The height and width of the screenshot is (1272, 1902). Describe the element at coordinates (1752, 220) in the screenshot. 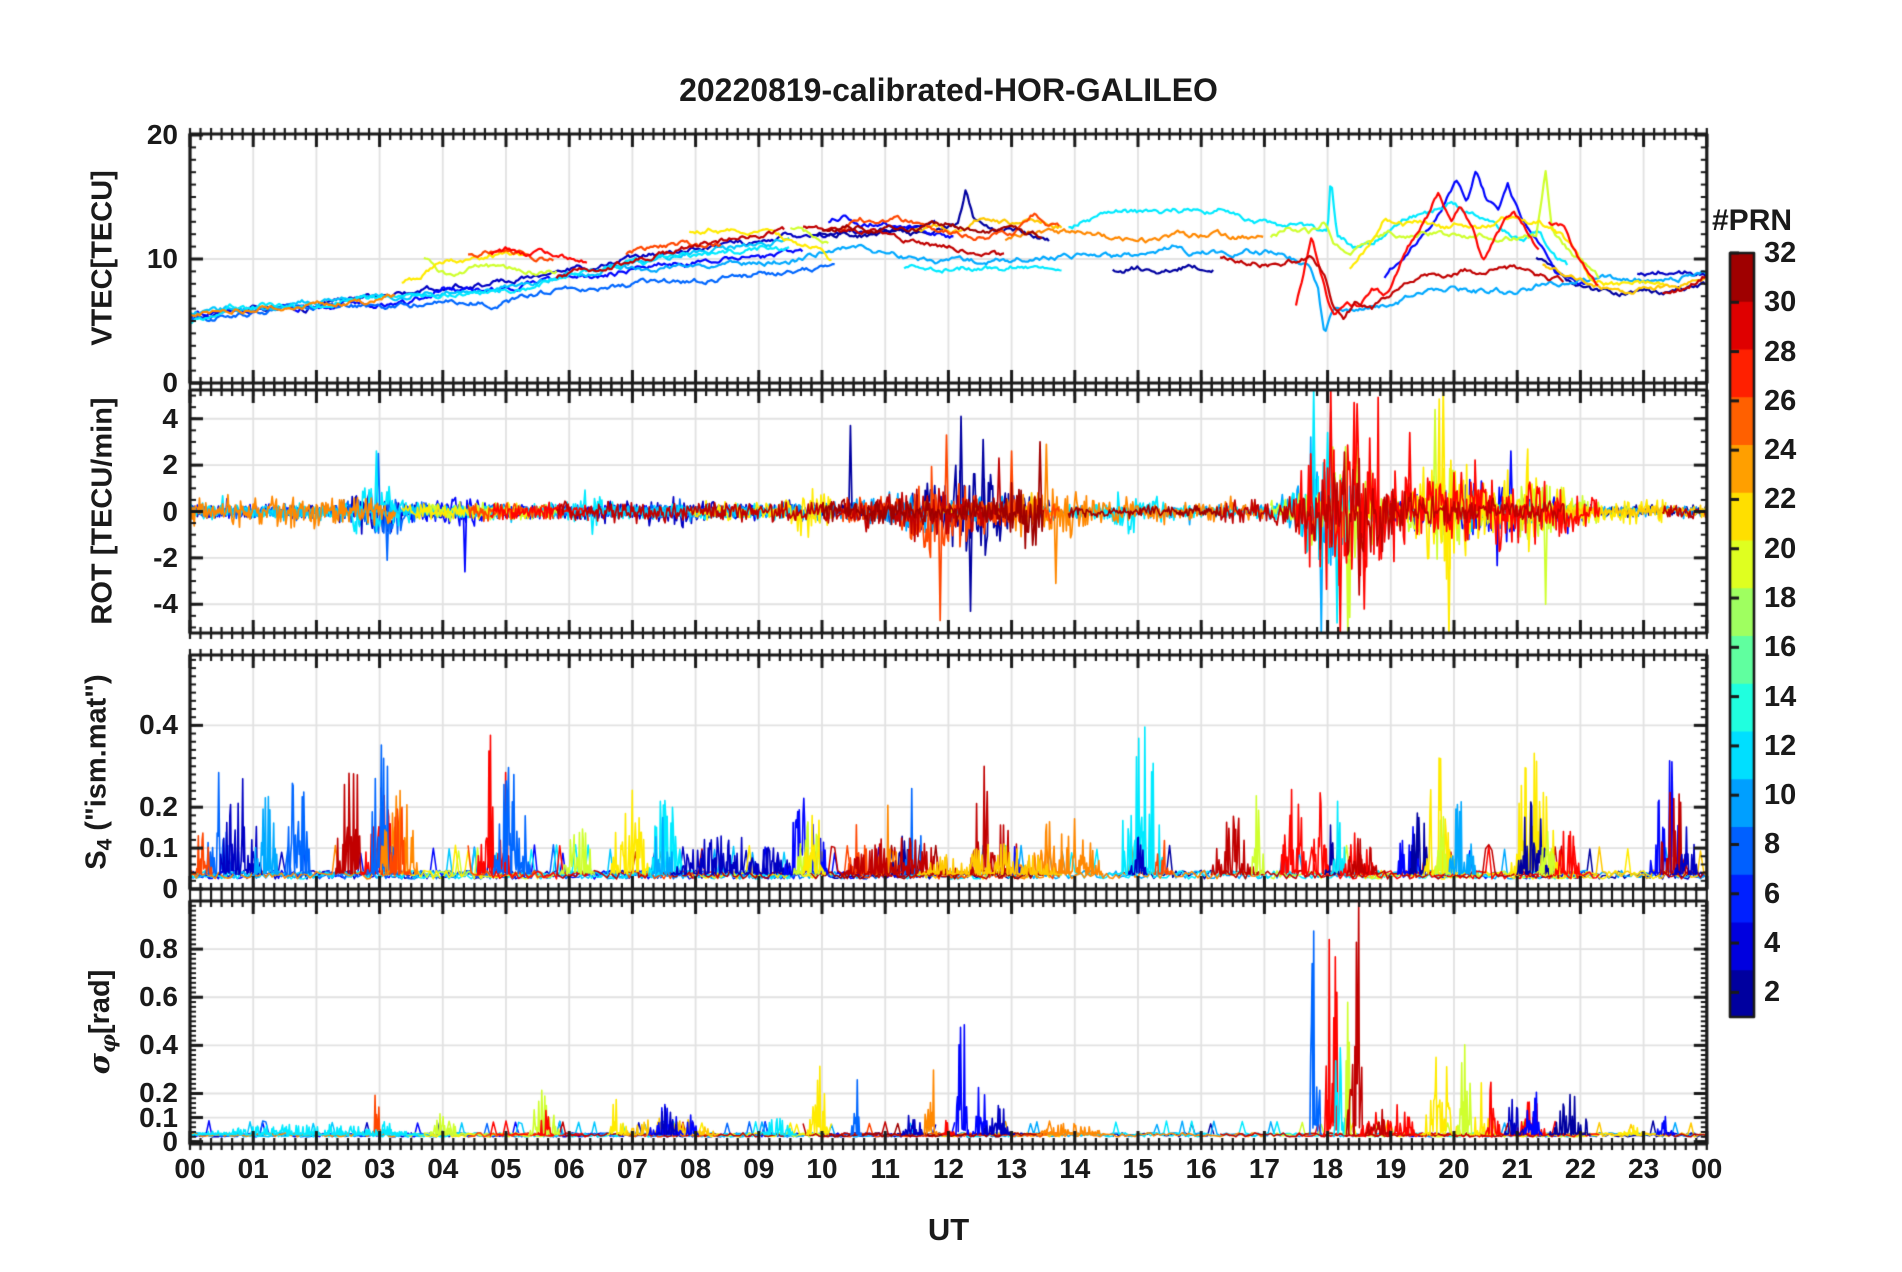

I see `colorbar-title: #PRN` at that location.